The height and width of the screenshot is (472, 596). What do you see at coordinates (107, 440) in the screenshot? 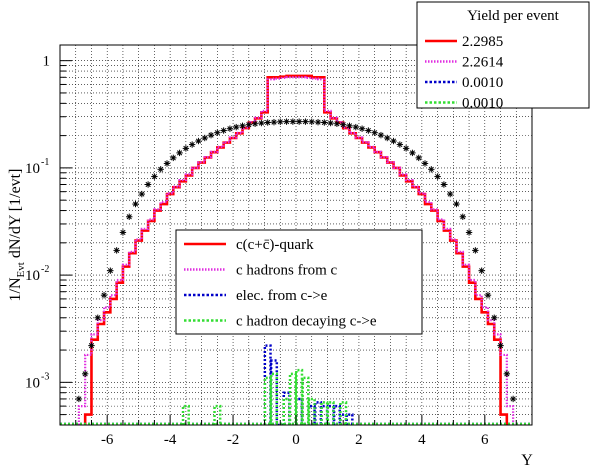
I see `x-tick-label: -6` at bounding box center [107, 440].